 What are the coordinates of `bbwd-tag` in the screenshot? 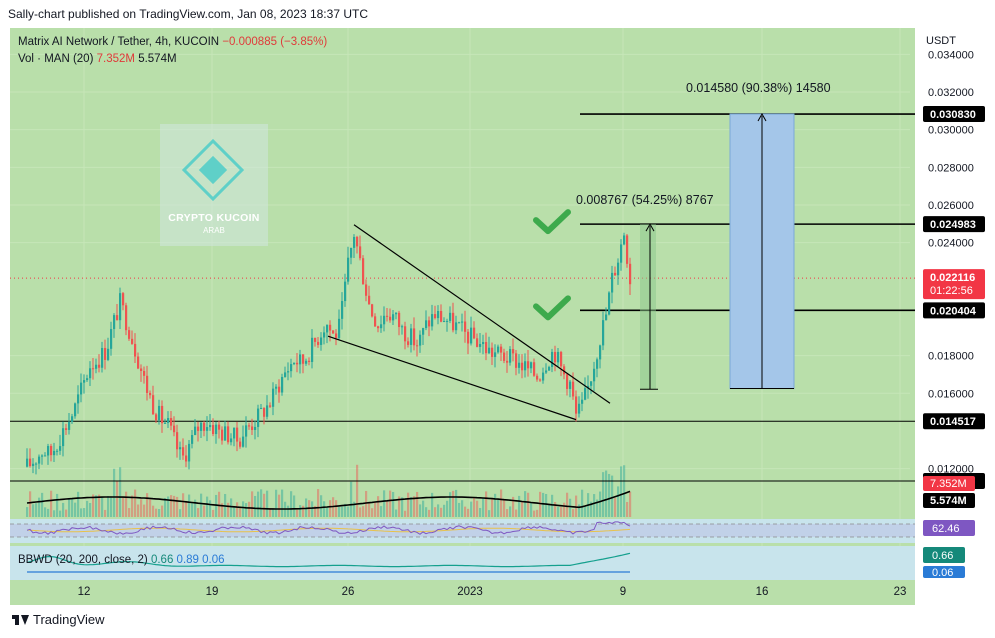 It's located at (944, 555).